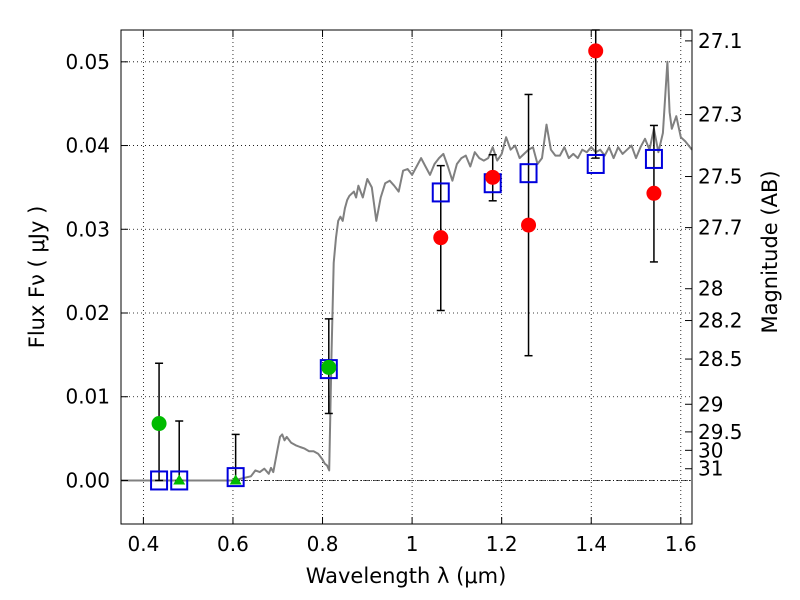 This screenshot has height=600, width=800. I want to click on y-tick-label: 0.00, so click(87, 480).